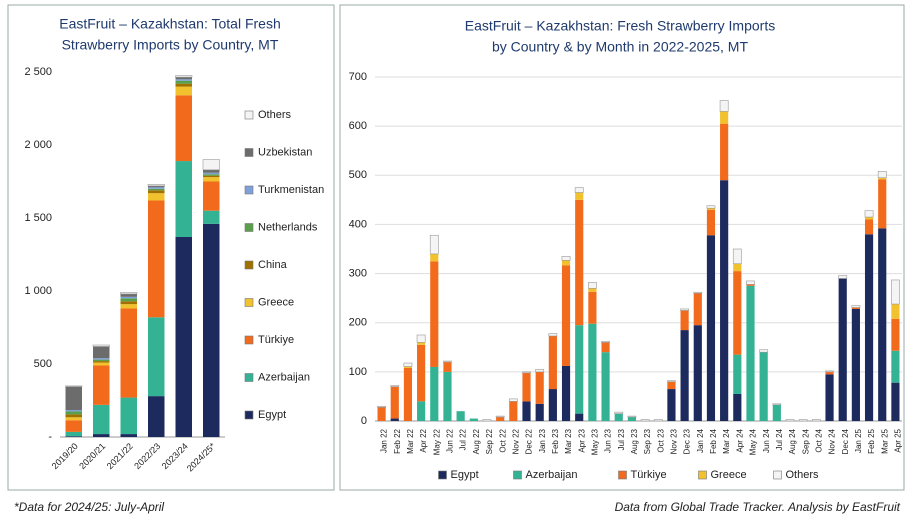 The width and height of the screenshot is (910, 525). Describe the element at coordinates (647, 441) in the screenshot. I see `x-tick-label: Sep 23` at that location.